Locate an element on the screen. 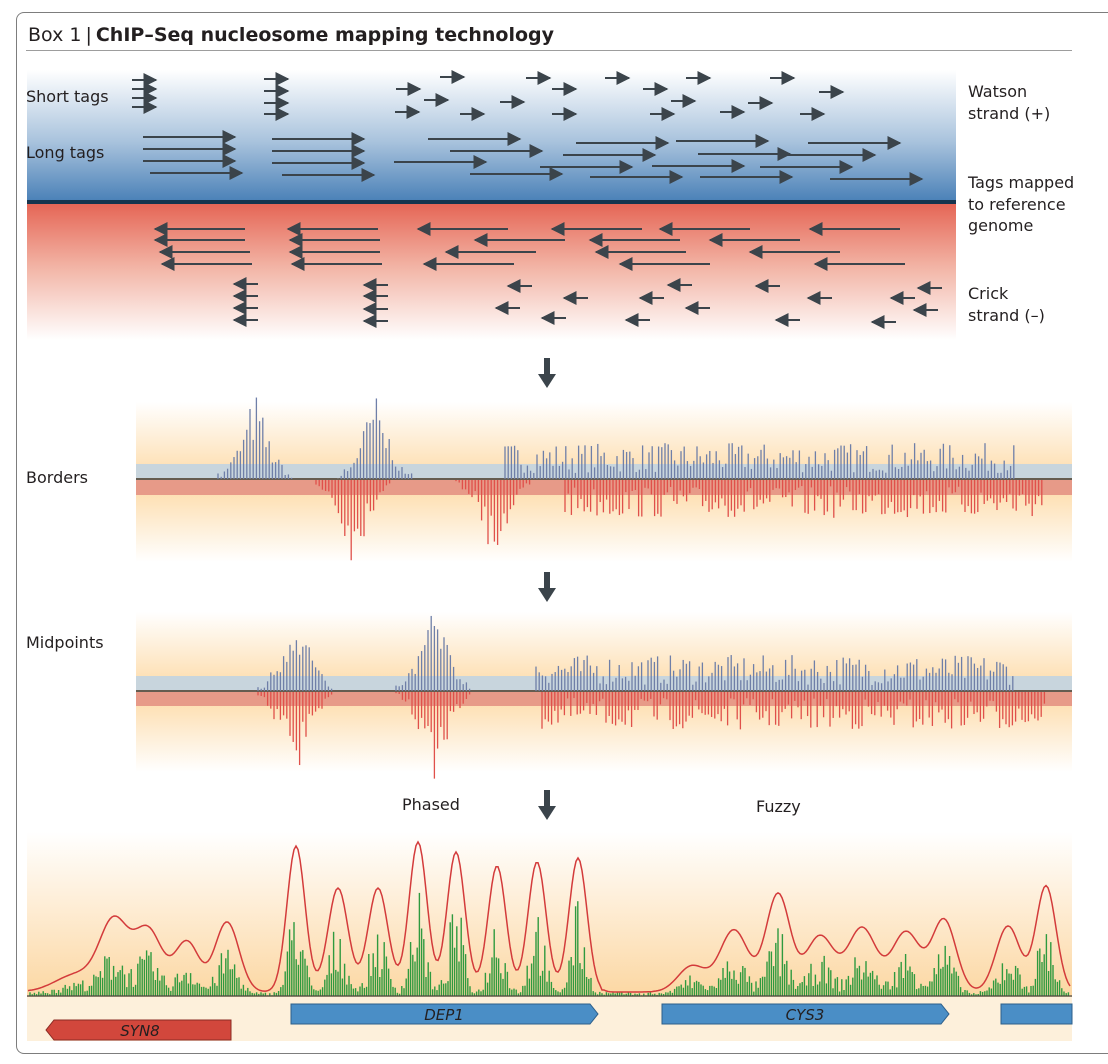  long-tags-label: Long tags is located at coordinates (65, 152).